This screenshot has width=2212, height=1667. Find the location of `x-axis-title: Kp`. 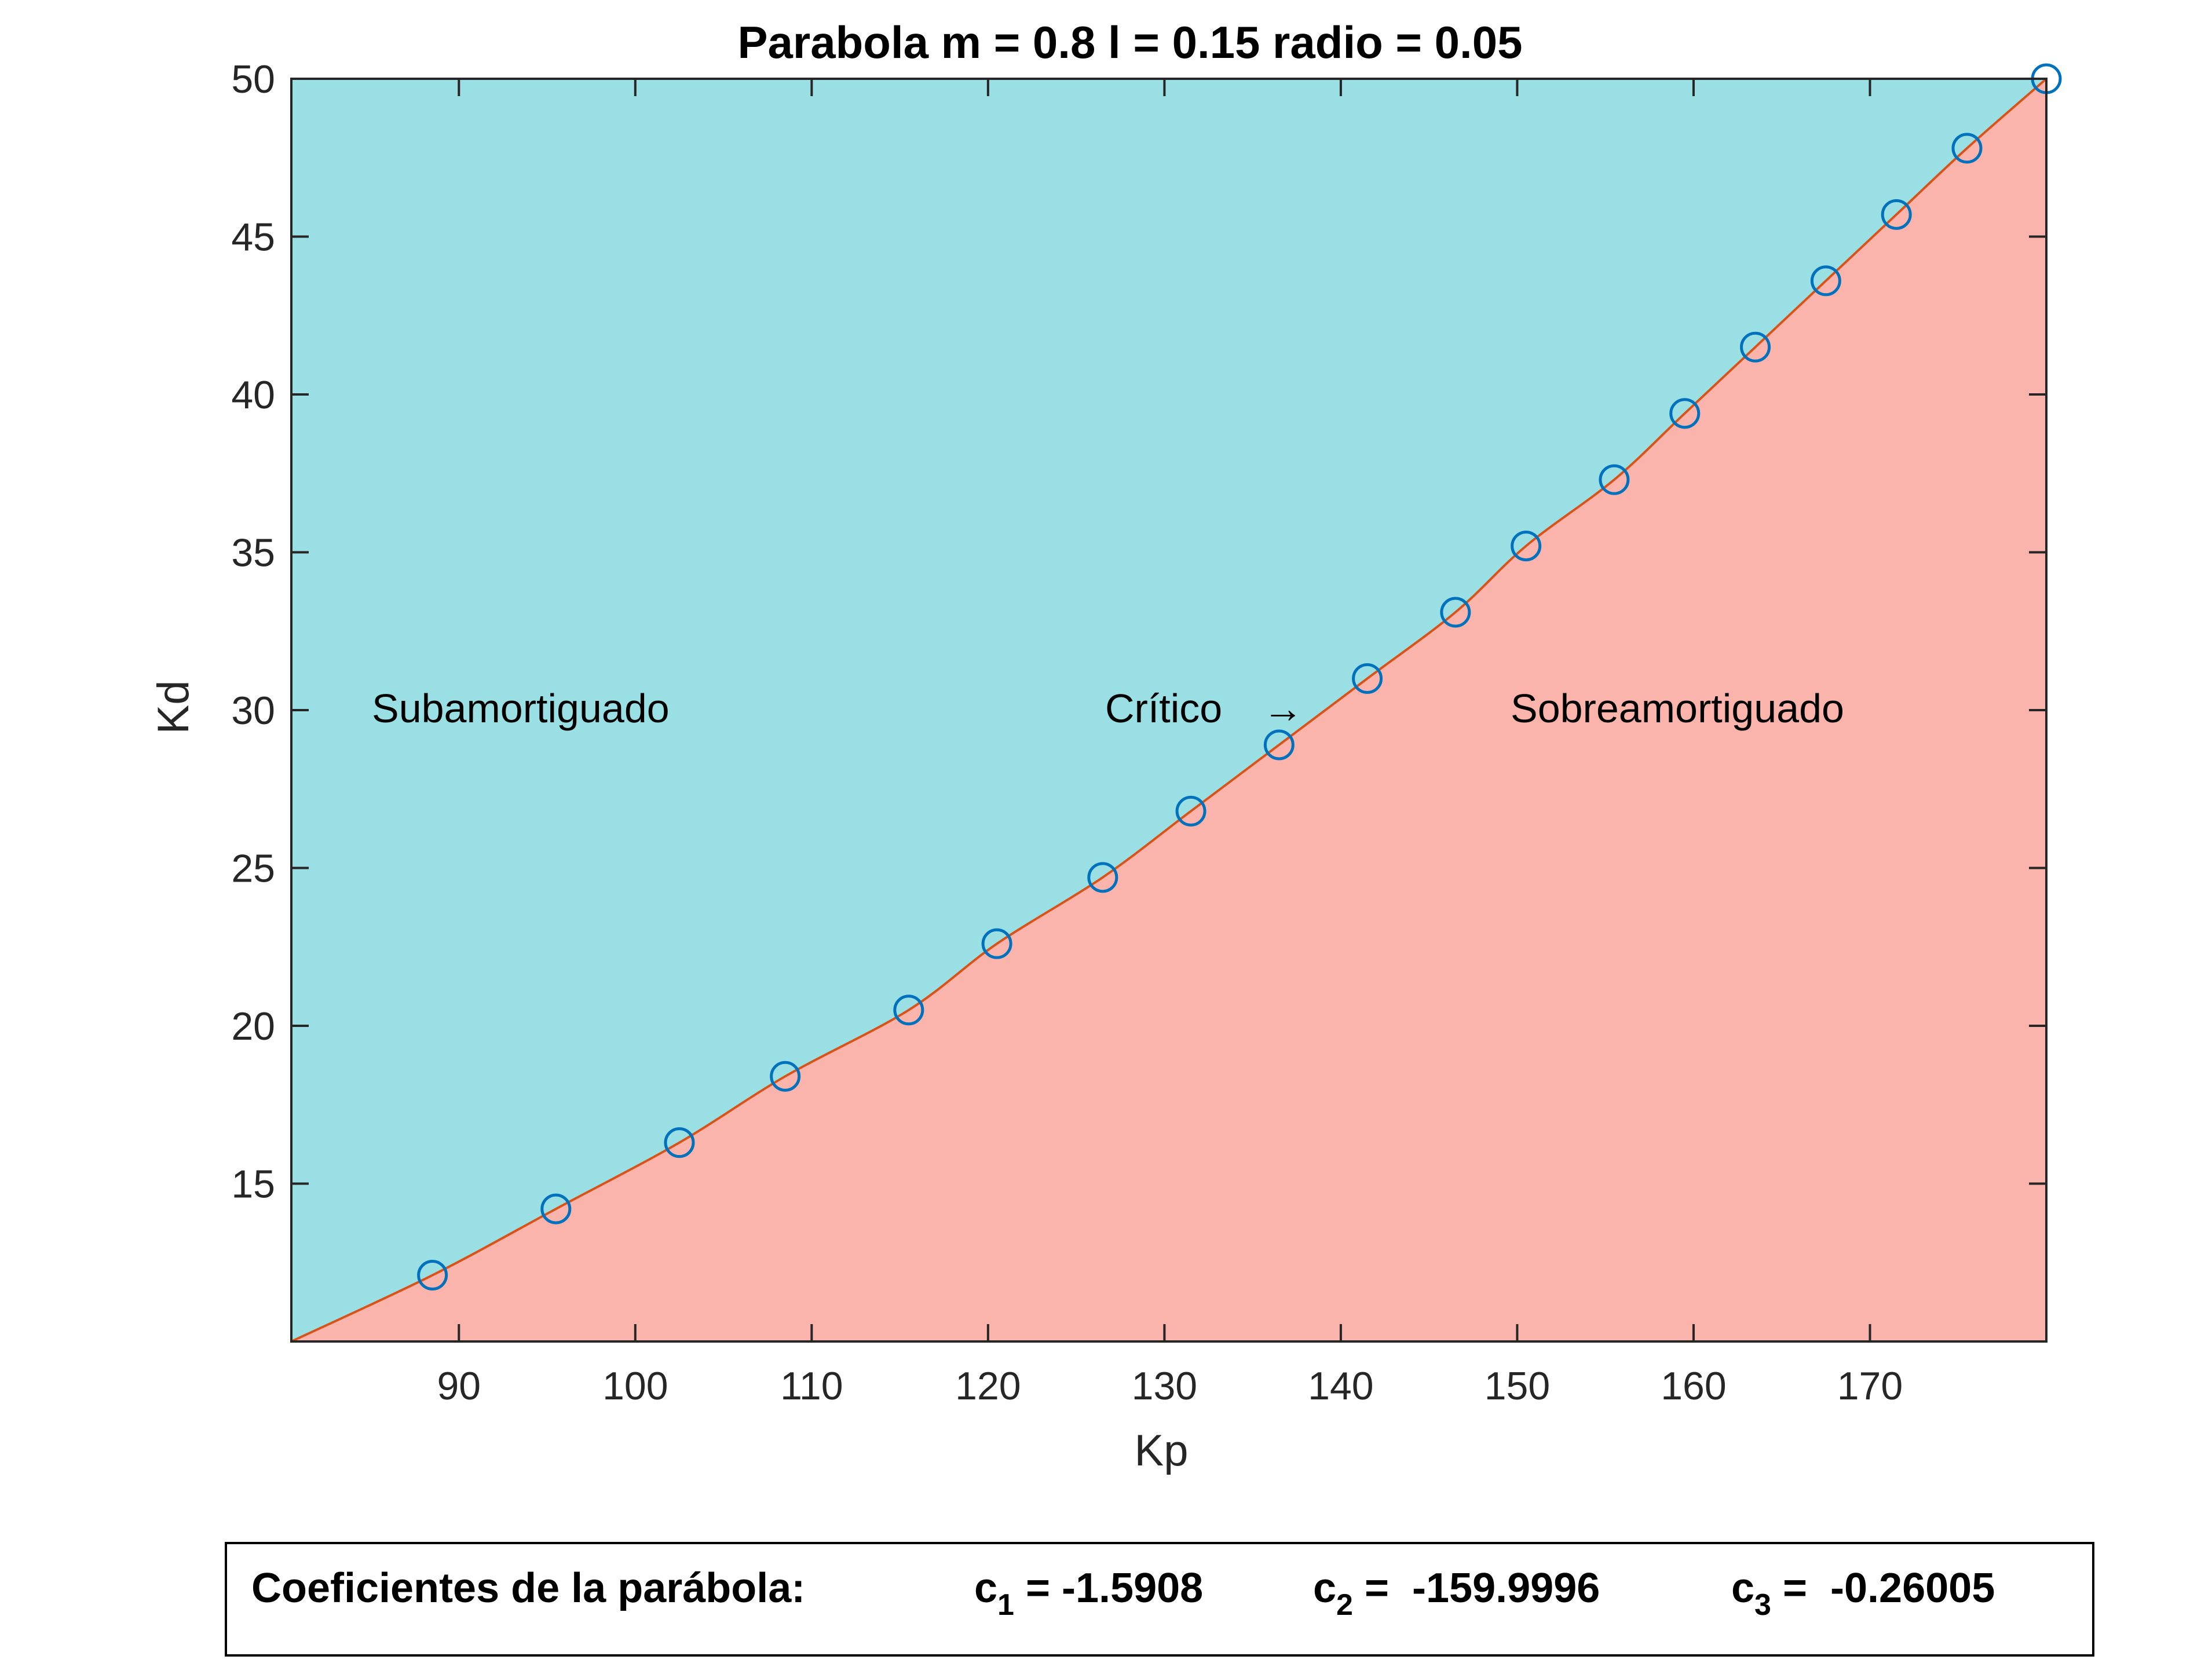

x-axis-title: Kp is located at coordinates (1162, 1450).